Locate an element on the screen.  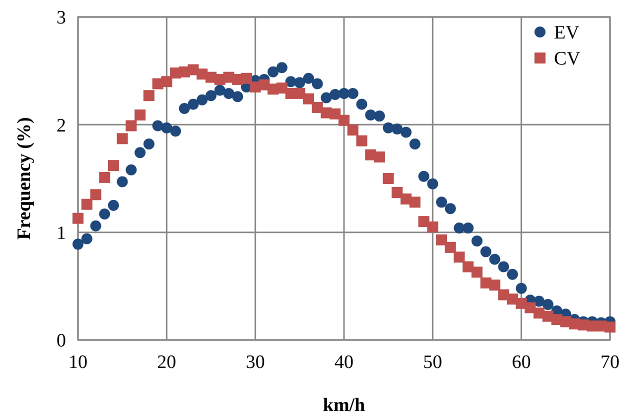
x-tick-label: 20 is located at coordinates (166, 362).